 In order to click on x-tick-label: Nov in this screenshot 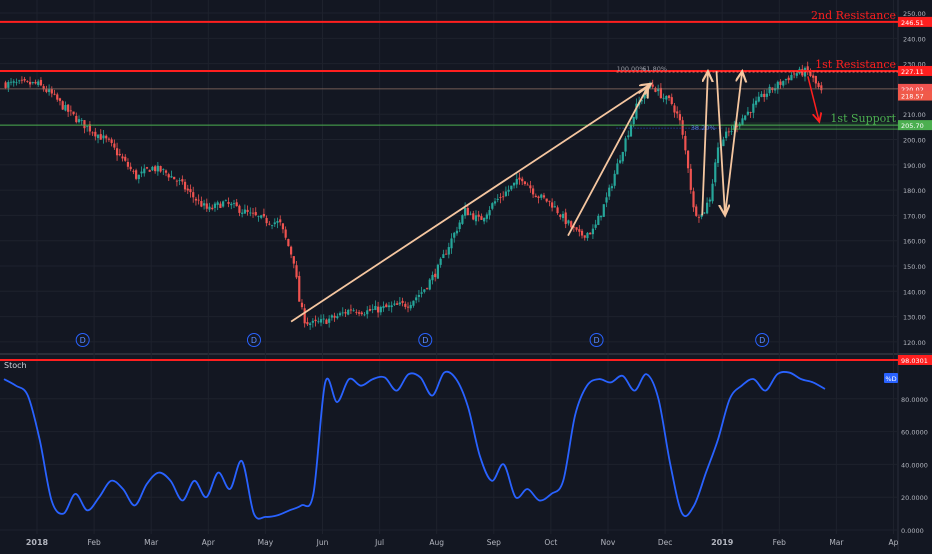, I will do `click(608, 542)`.